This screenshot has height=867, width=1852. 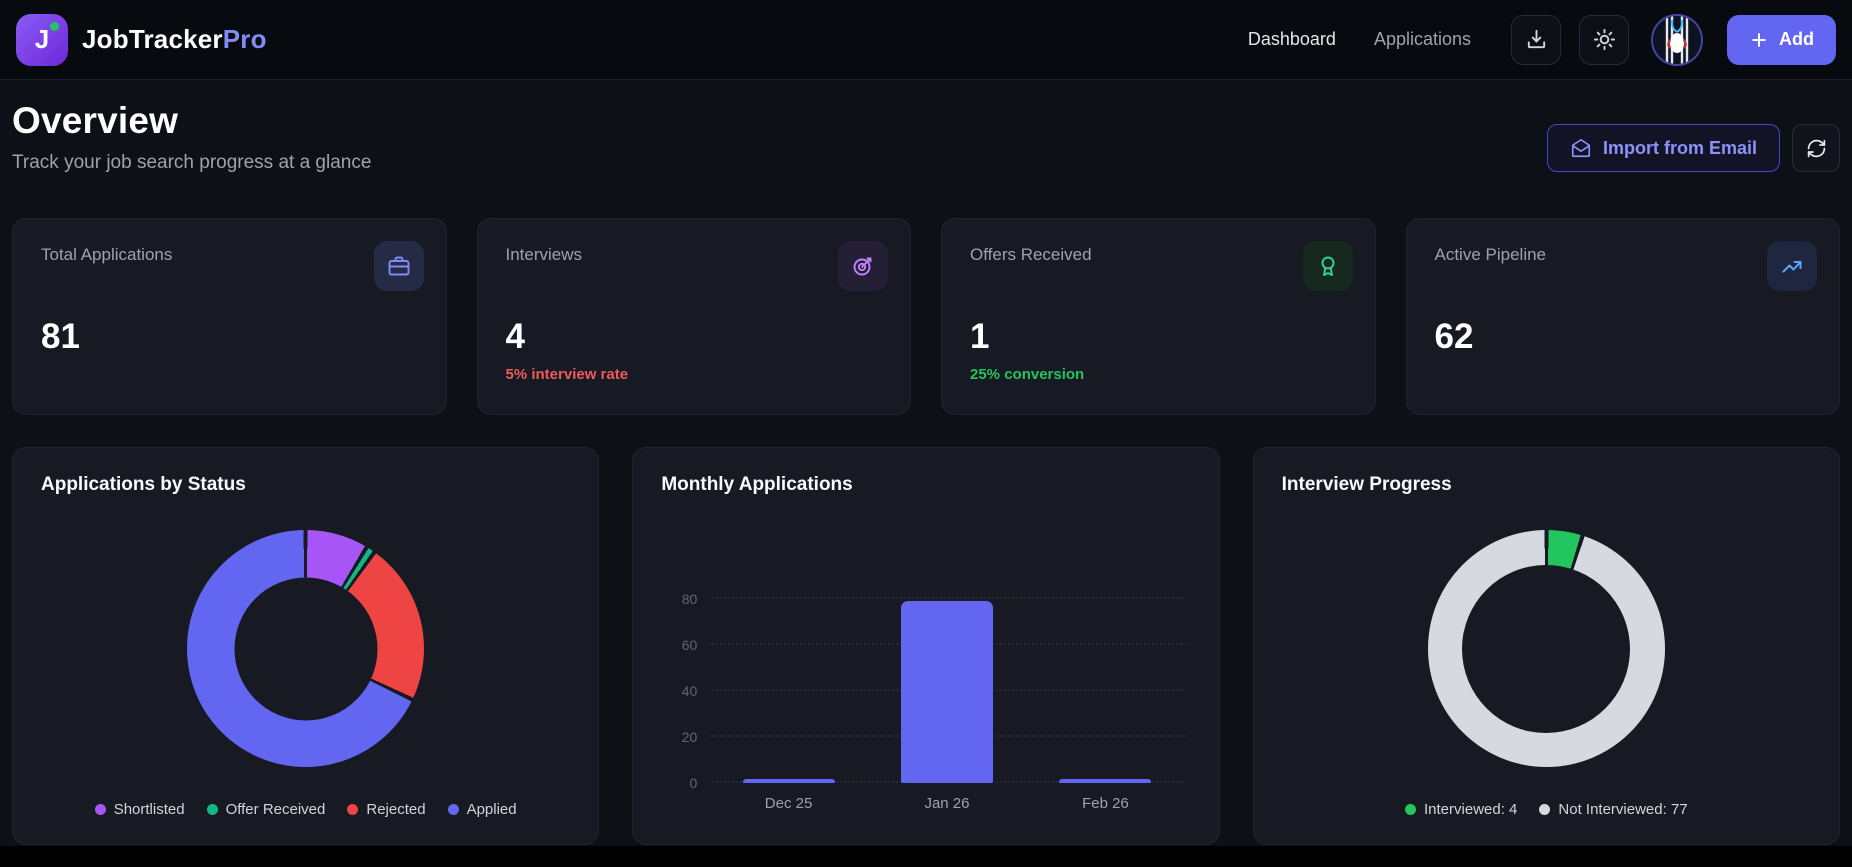 I want to click on stat-label: Total Applications, so click(x=107, y=254).